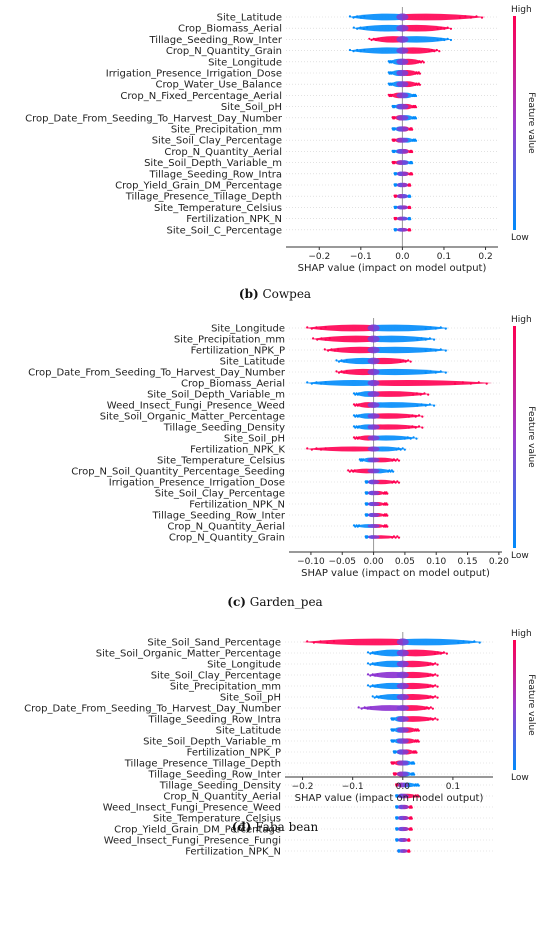 The image size is (550, 927). Describe the element at coordinates (224, 51) in the screenshot. I see `feature-label: Crop_N_Quantity_Grain` at that location.